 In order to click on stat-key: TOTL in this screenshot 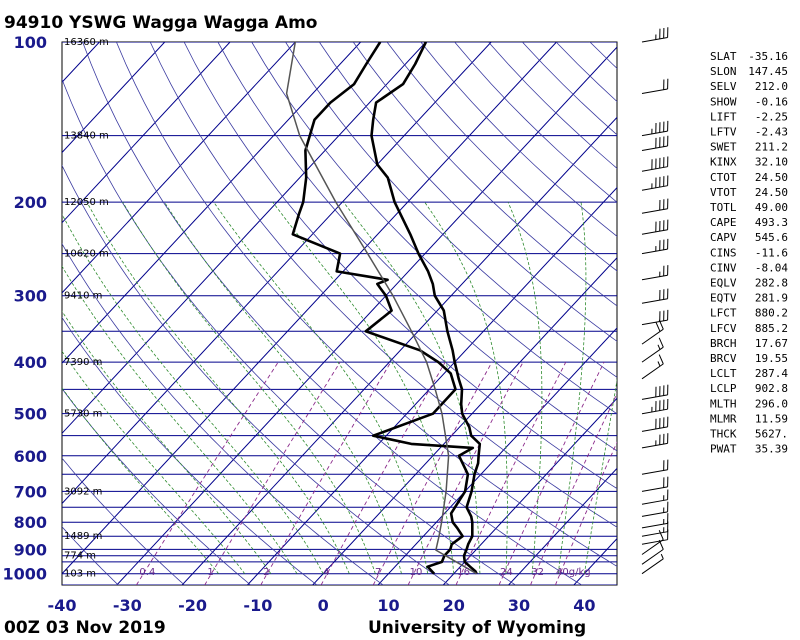, I will do `click(723, 207)`.